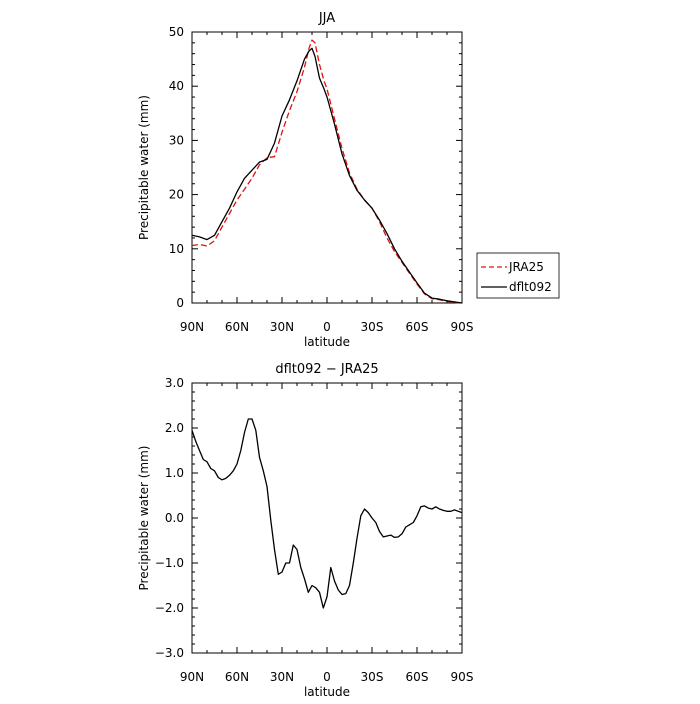 The width and height of the screenshot is (700, 704). I want to click on y-tick-label: 30, so click(176, 140).